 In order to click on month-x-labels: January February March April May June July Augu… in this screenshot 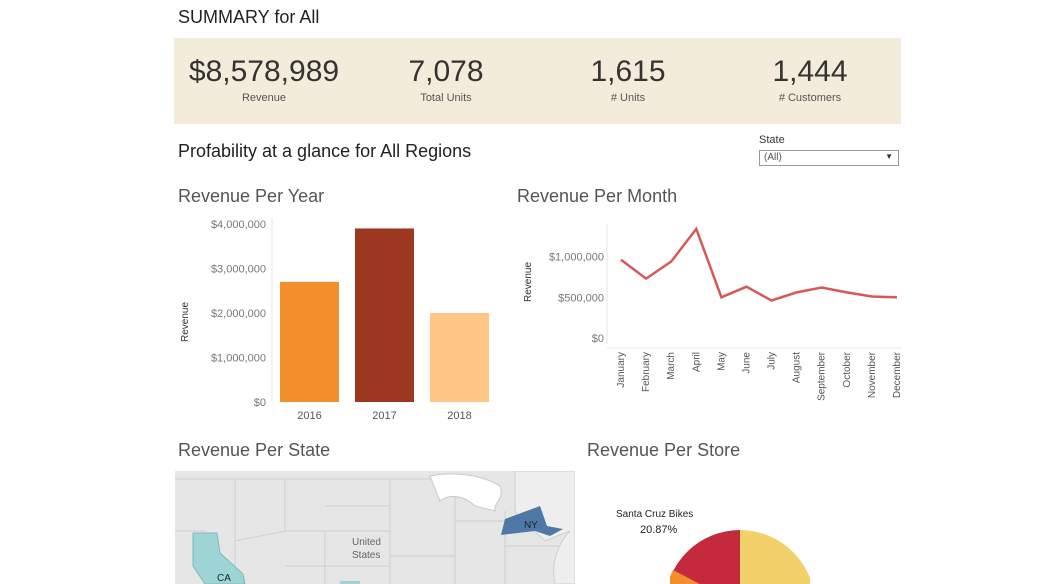, I will do `click(759, 376)`.